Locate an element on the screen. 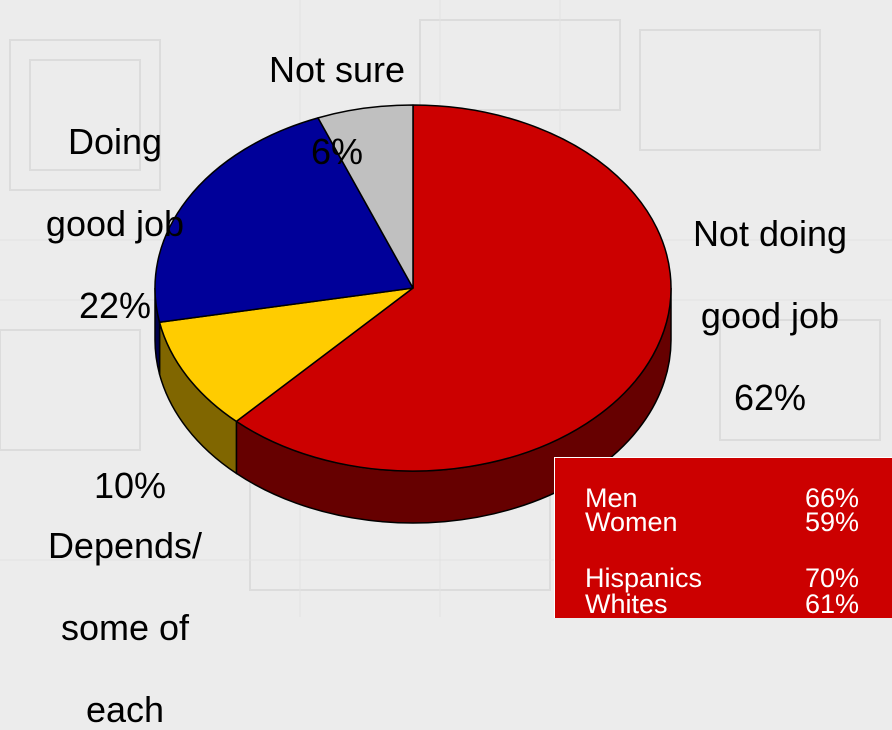 The width and height of the screenshot is (892, 730). breakdown-value: 66% is located at coordinates (832, 498).